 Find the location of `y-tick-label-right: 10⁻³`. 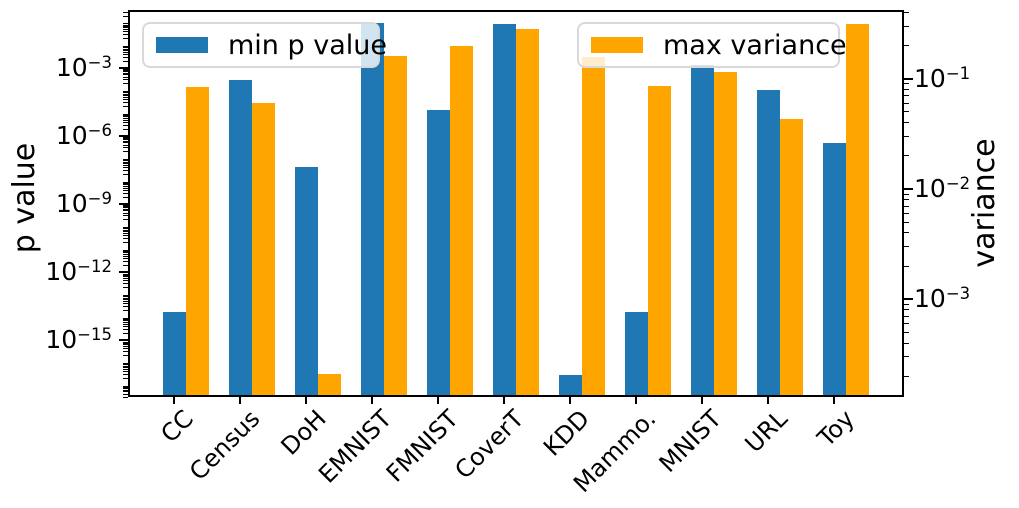

y-tick-label-right: 10⁻³ is located at coordinates (942, 299).